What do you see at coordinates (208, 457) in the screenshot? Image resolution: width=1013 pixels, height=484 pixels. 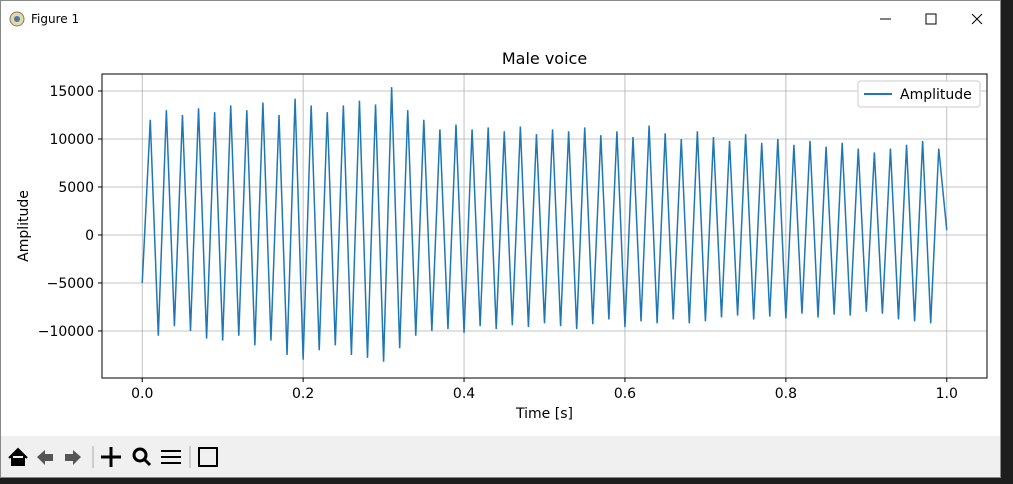 I see `save-button` at bounding box center [208, 457].